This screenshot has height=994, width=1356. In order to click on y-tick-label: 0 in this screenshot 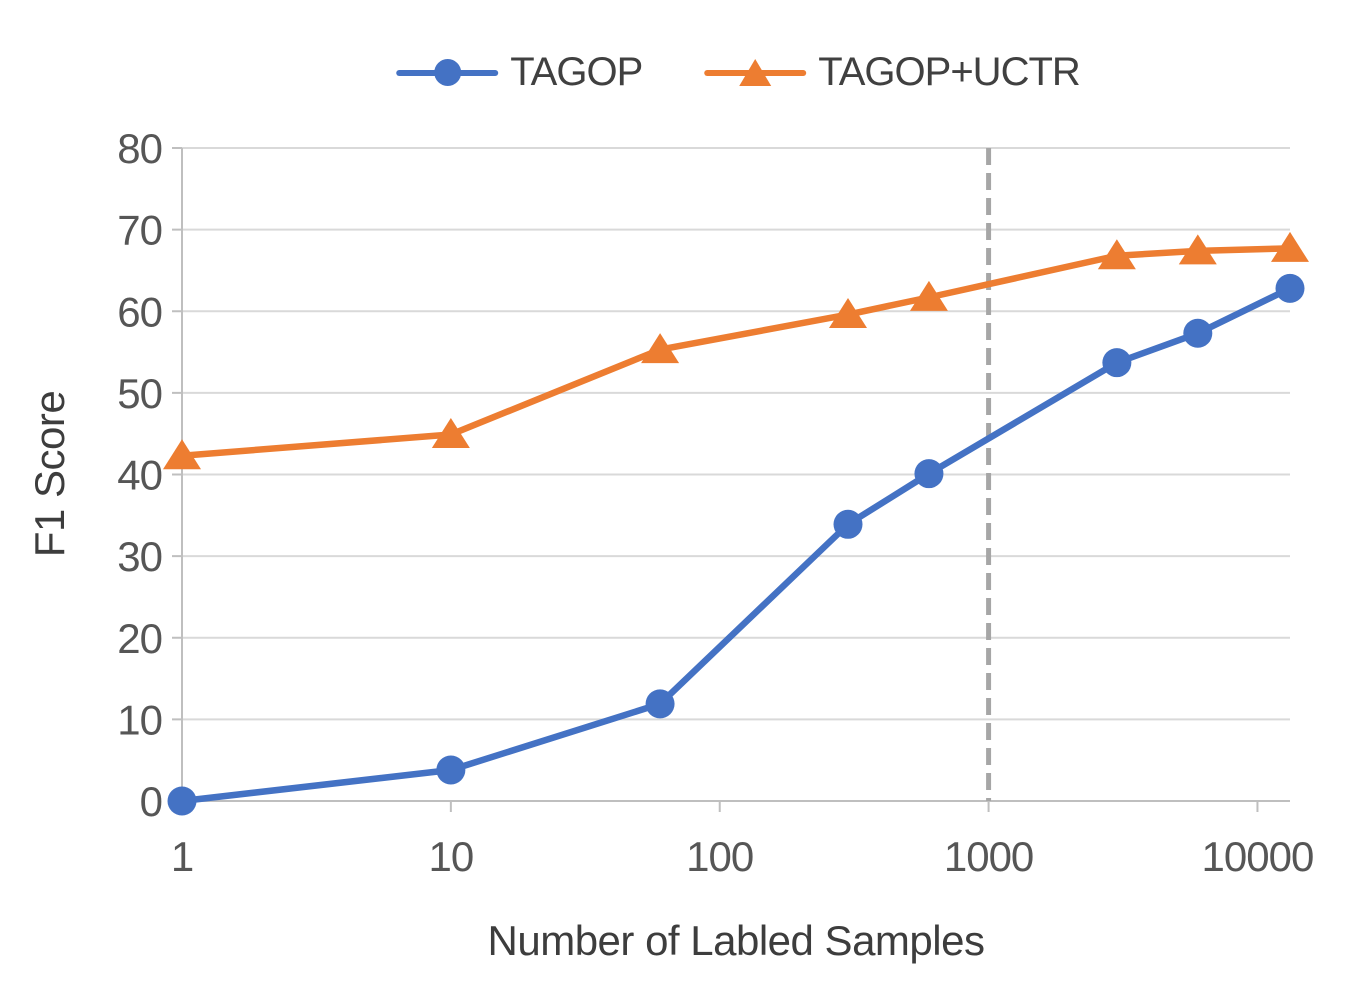, I will do `click(151, 801)`.